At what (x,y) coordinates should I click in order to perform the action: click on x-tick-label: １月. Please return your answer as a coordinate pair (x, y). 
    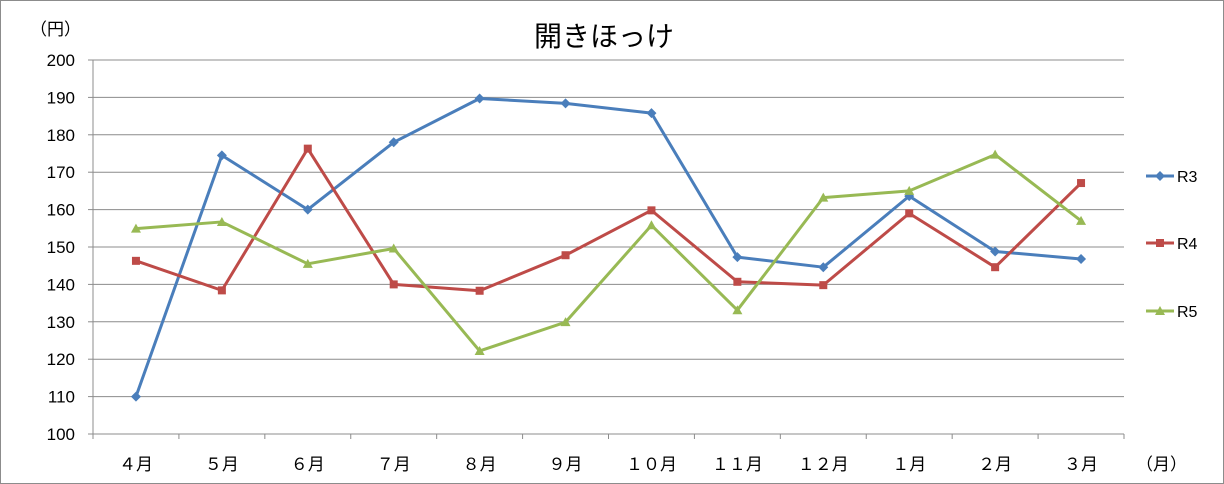
    Looking at the image, I should click on (909, 464).